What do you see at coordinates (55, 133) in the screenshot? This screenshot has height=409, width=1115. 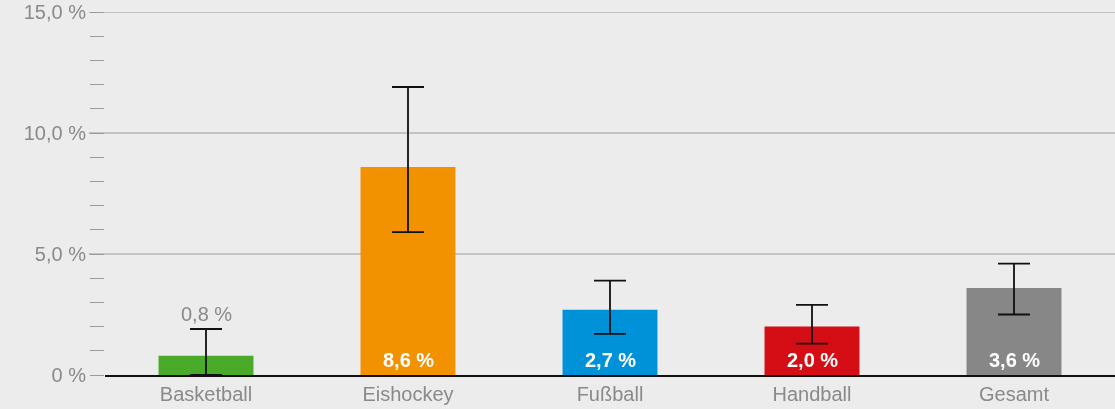 I see `y-tick-label: 10,0 %` at bounding box center [55, 133].